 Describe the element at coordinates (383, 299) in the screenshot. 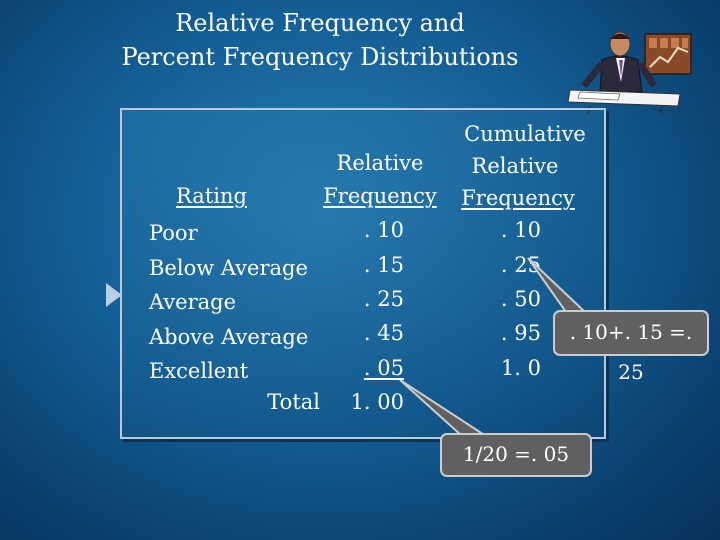

I see `relative-average: . 25` at that location.